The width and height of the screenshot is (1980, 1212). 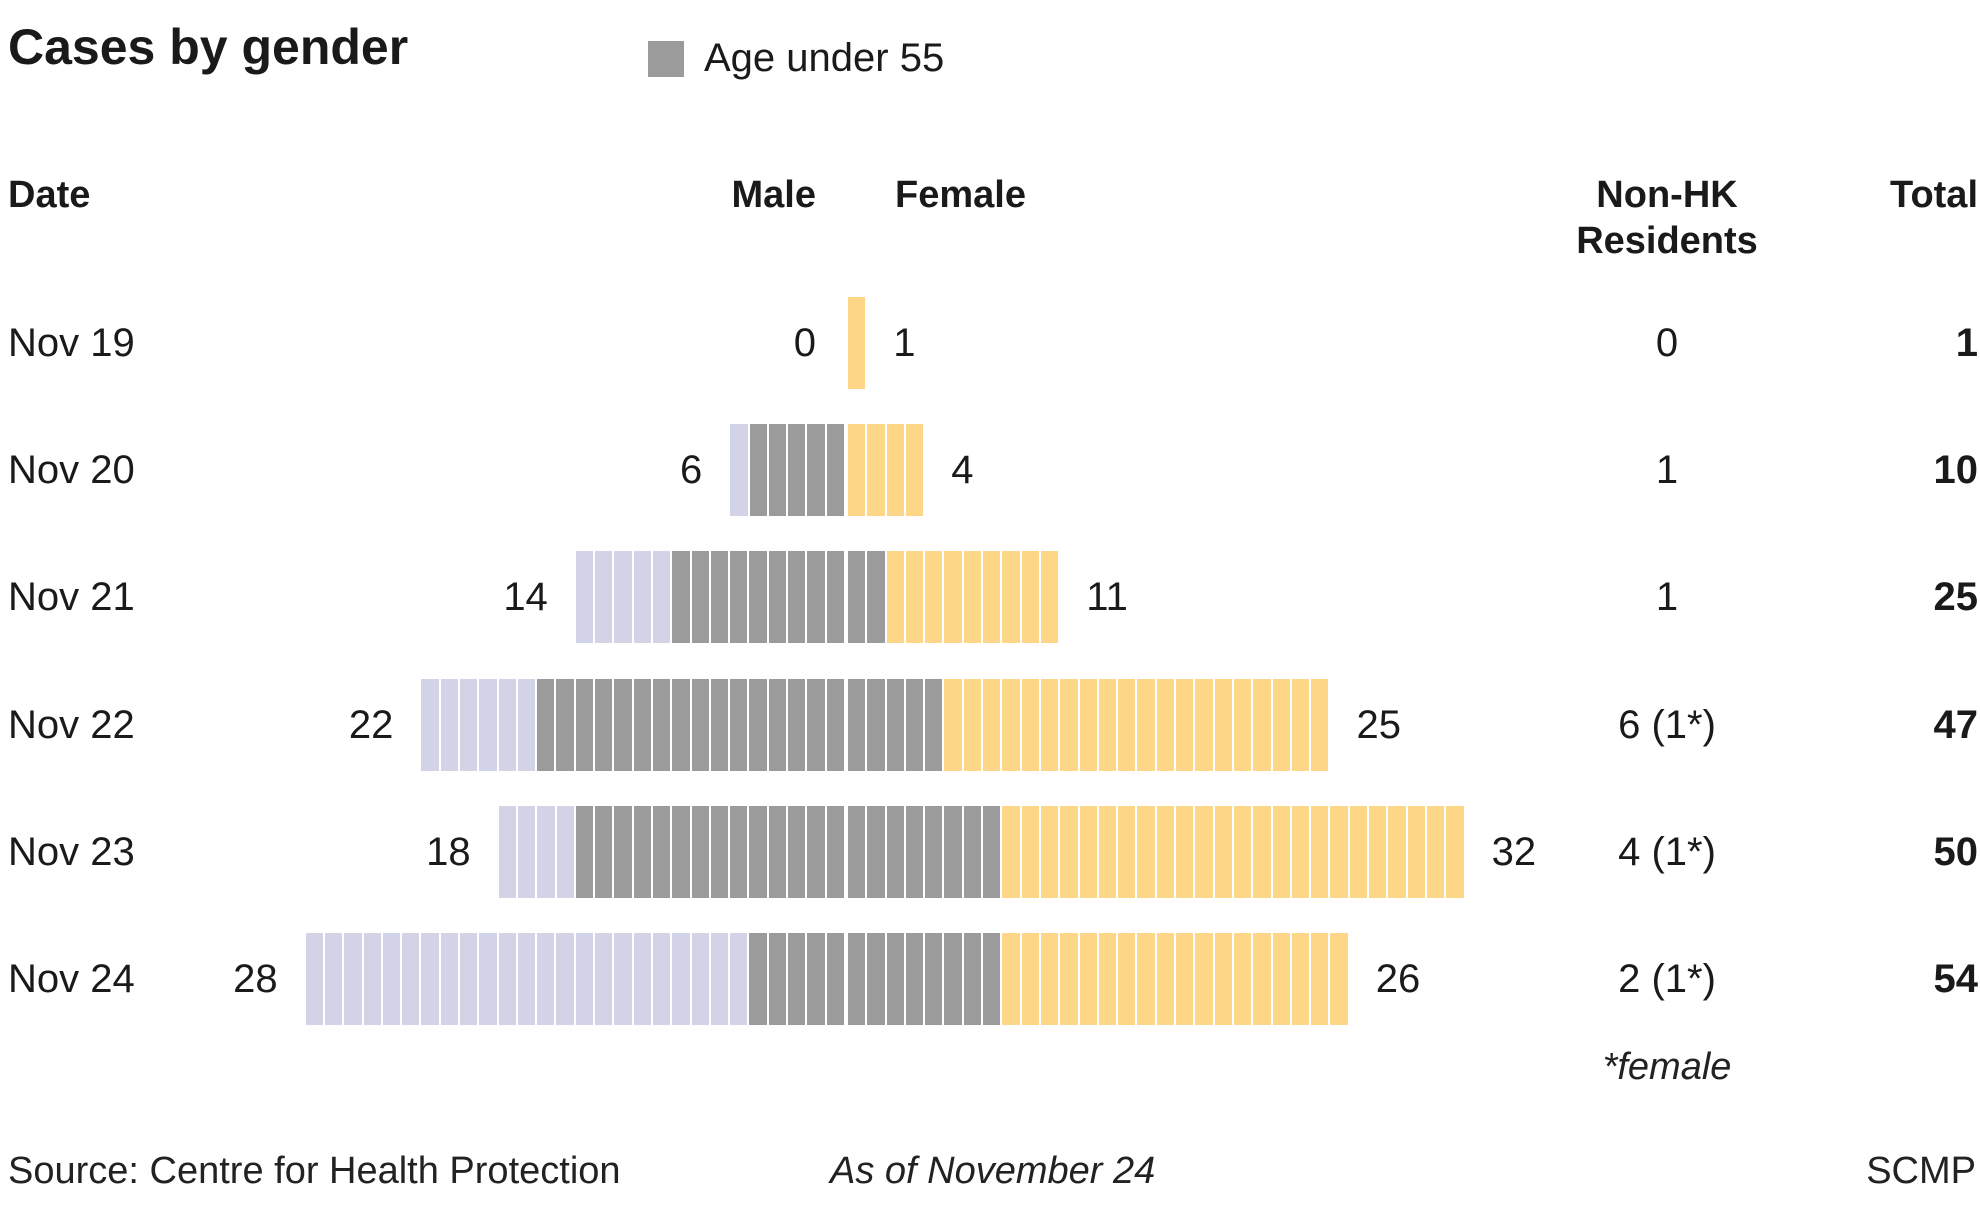 What do you see at coordinates (1956, 470) in the screenshot?
I see `total-value: 10` at bounding box center [1956, 470].